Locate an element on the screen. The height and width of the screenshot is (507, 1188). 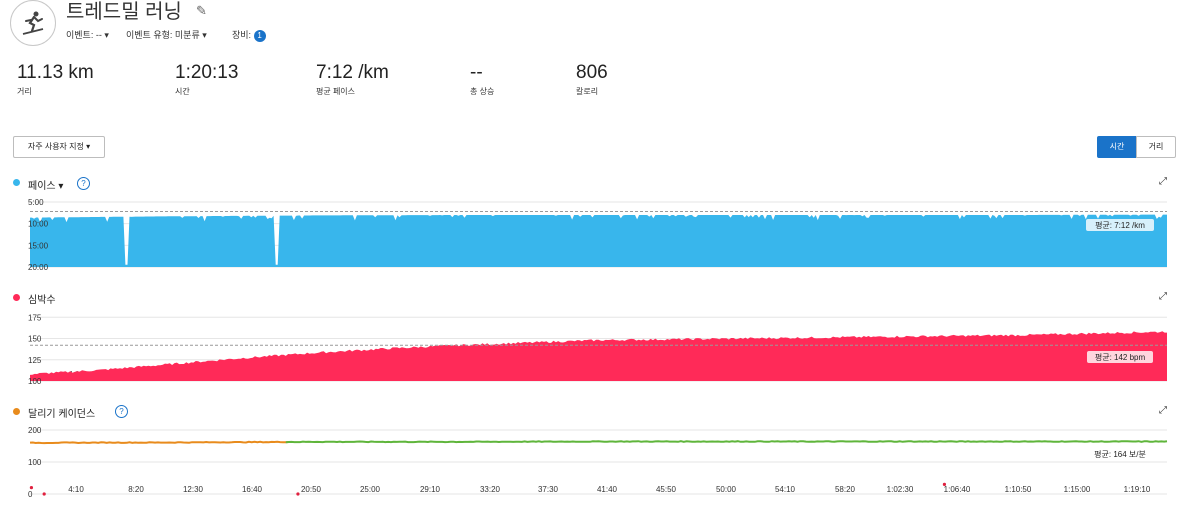
edit-pencil-icon: ✎ is located at coordinates (201, 10).